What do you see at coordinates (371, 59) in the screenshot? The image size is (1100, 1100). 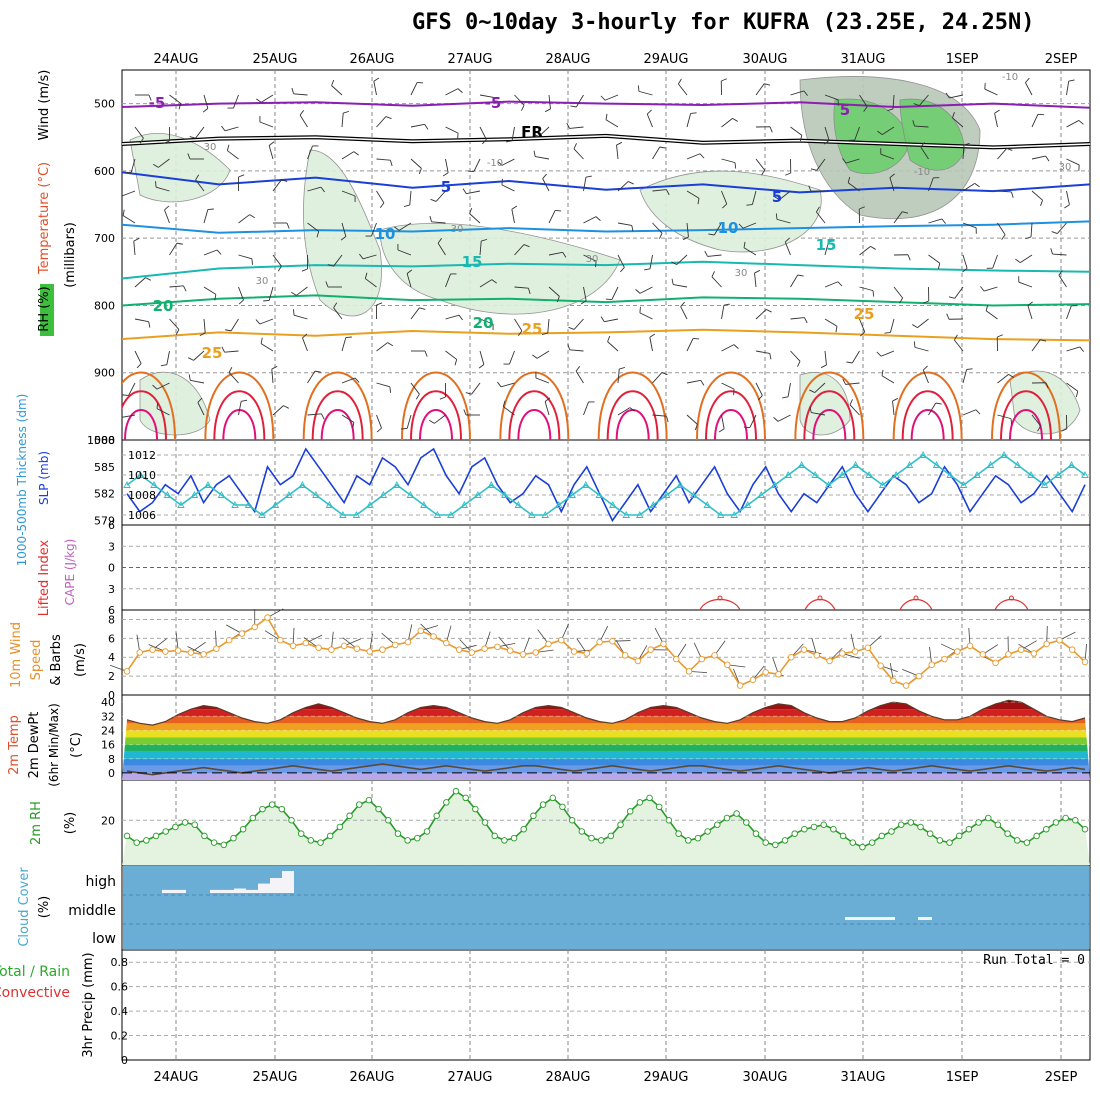 I see `date-label-top: 26AUG` at bounding box center [371, 59].